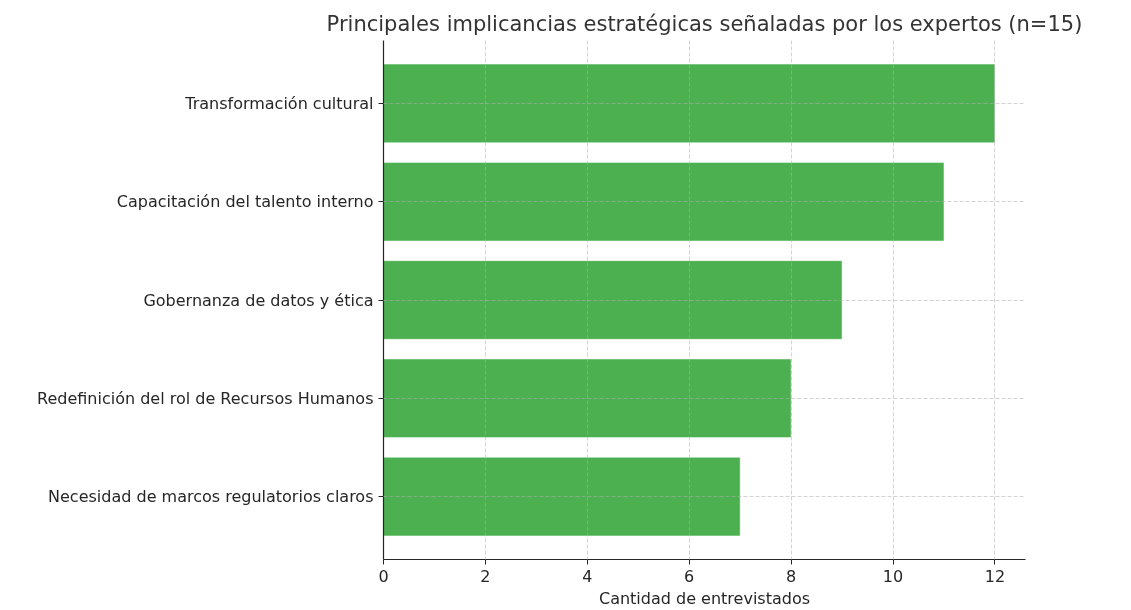  What do you see at coordinates (383, 576) in the screenshot?
I see `x-tick-label: 0` at bounding box center [383, 576].